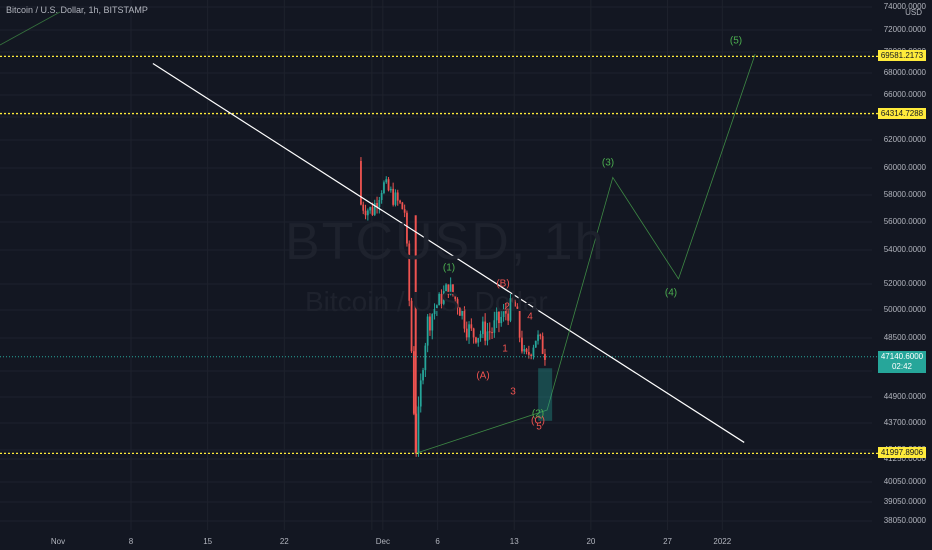 Image resolution: width=932 pixels, height=550 pixels. Describe the element at coordinates (591, 541) in the screenshot. I see `date-tick: 20` at that location.